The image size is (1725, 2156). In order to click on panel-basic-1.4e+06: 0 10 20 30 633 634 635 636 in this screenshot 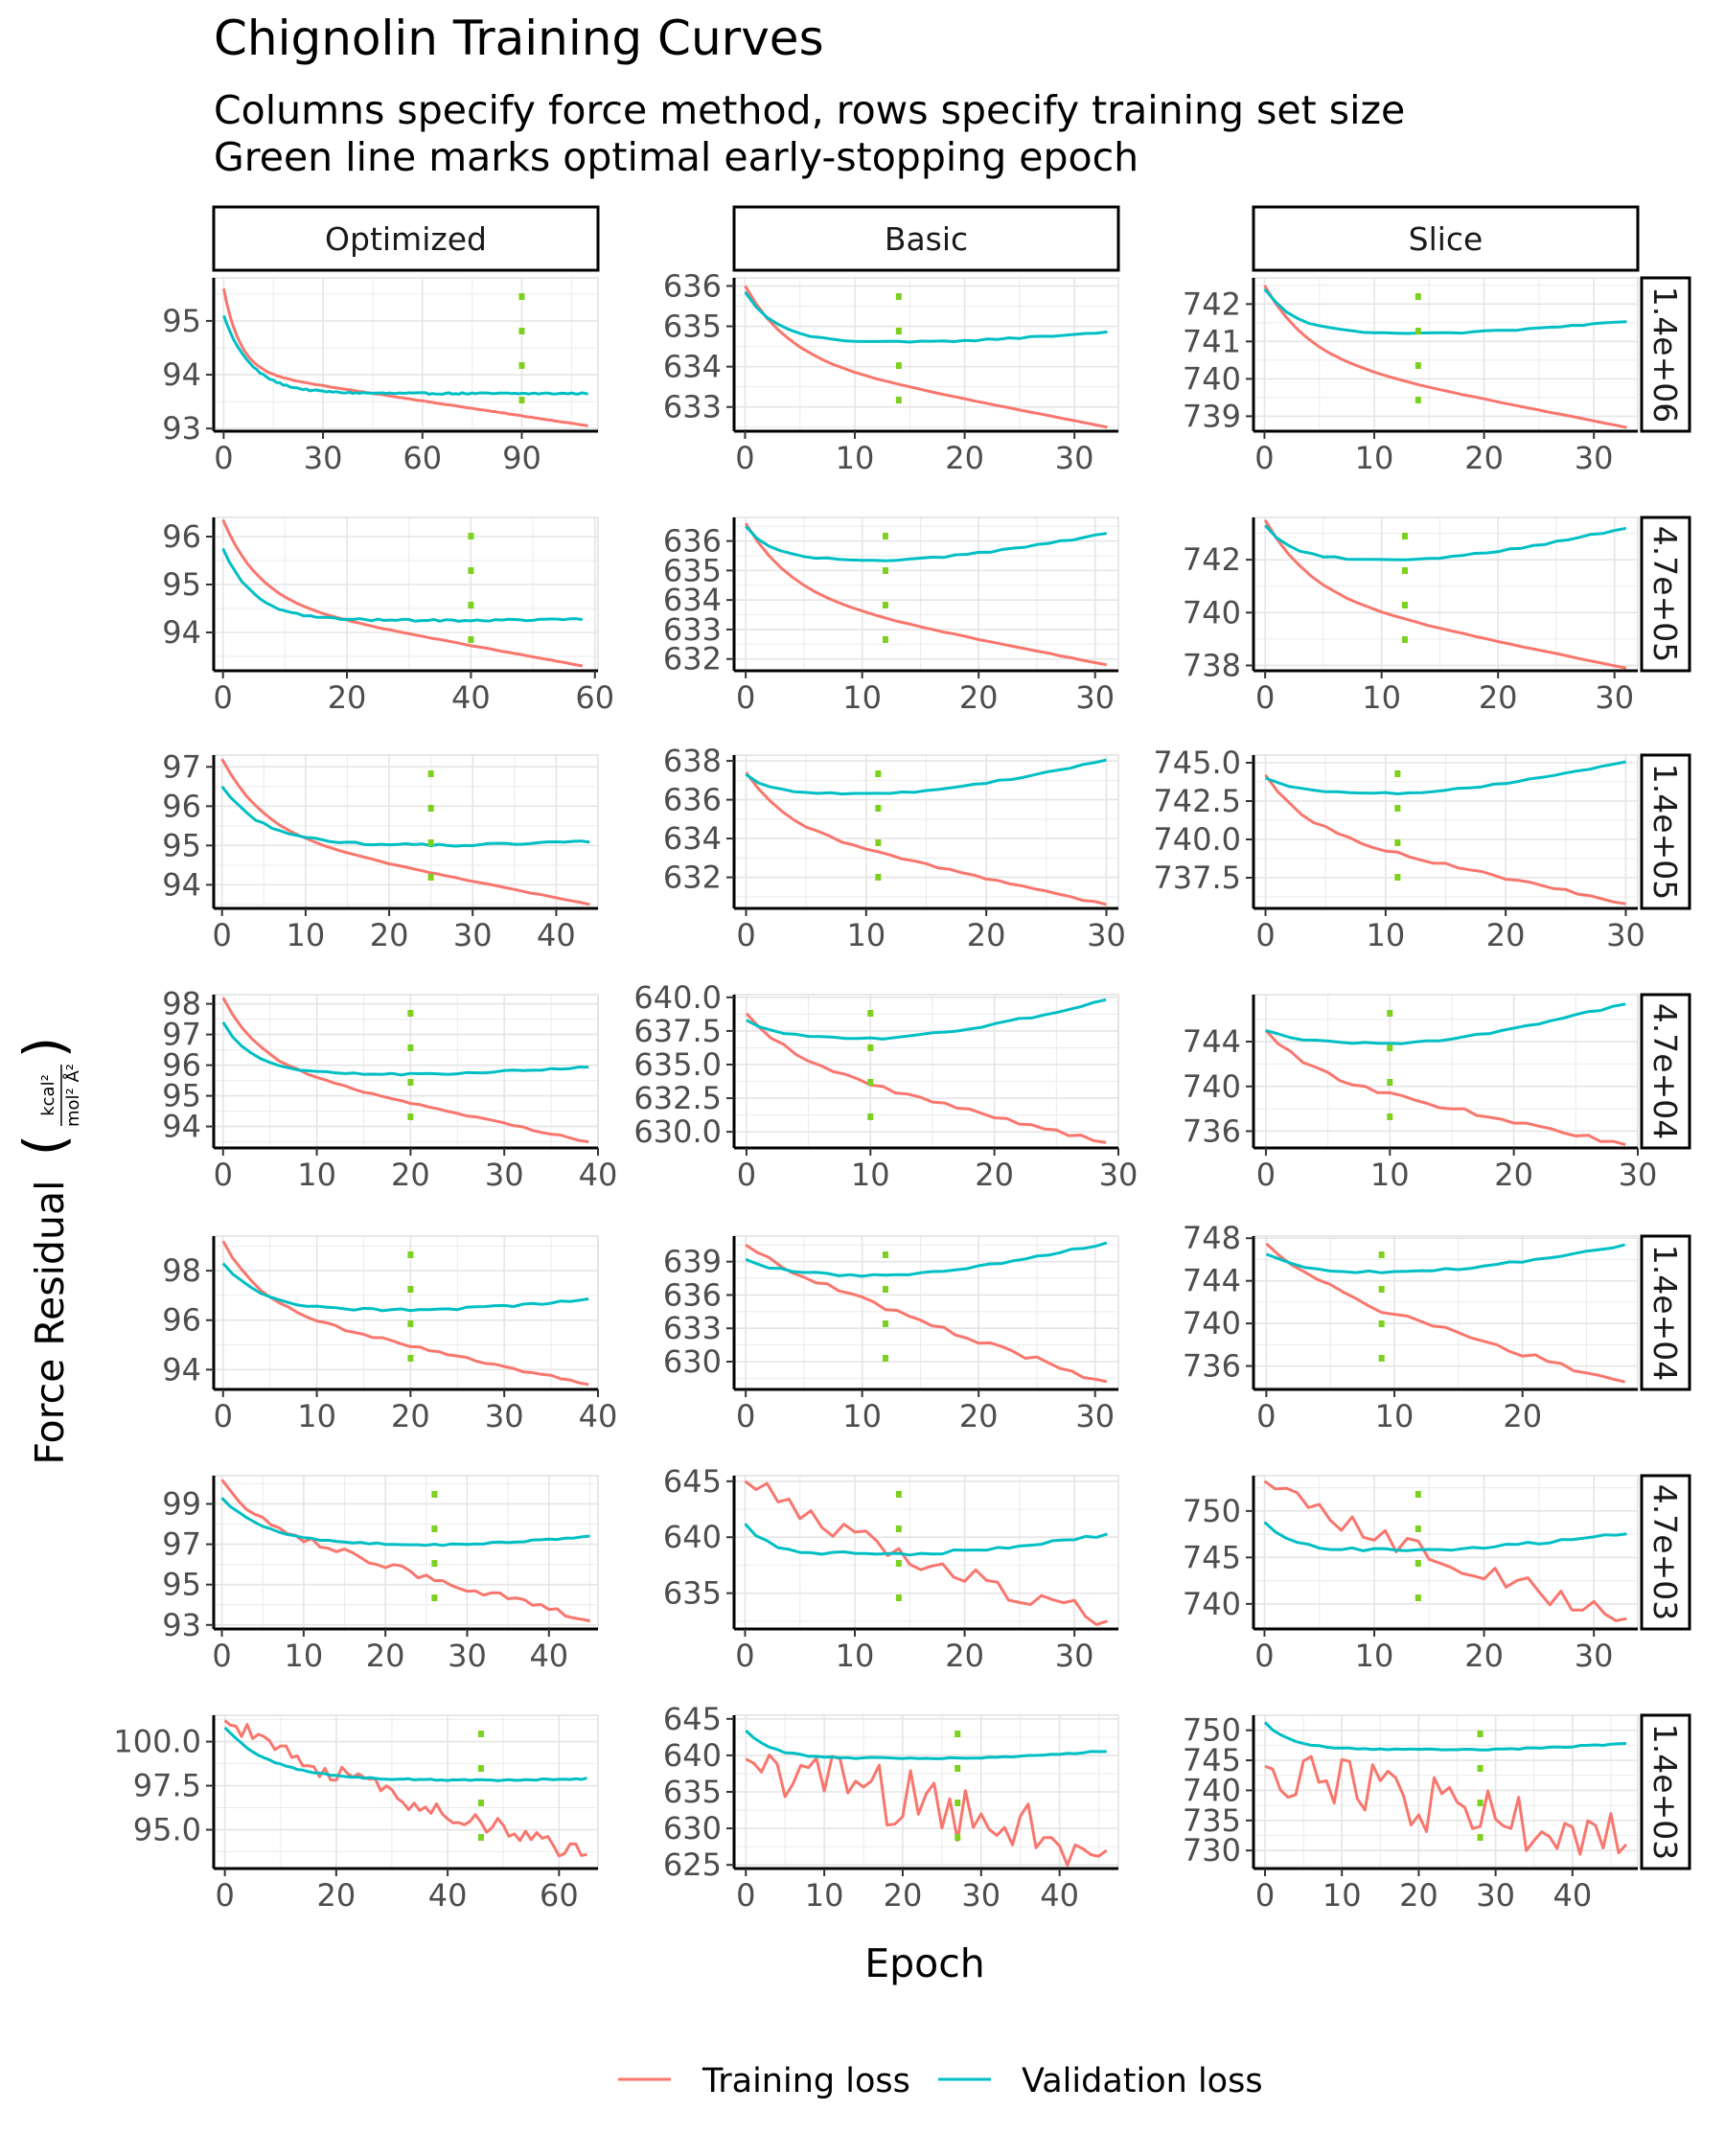, I will do `click(891, 371)`.